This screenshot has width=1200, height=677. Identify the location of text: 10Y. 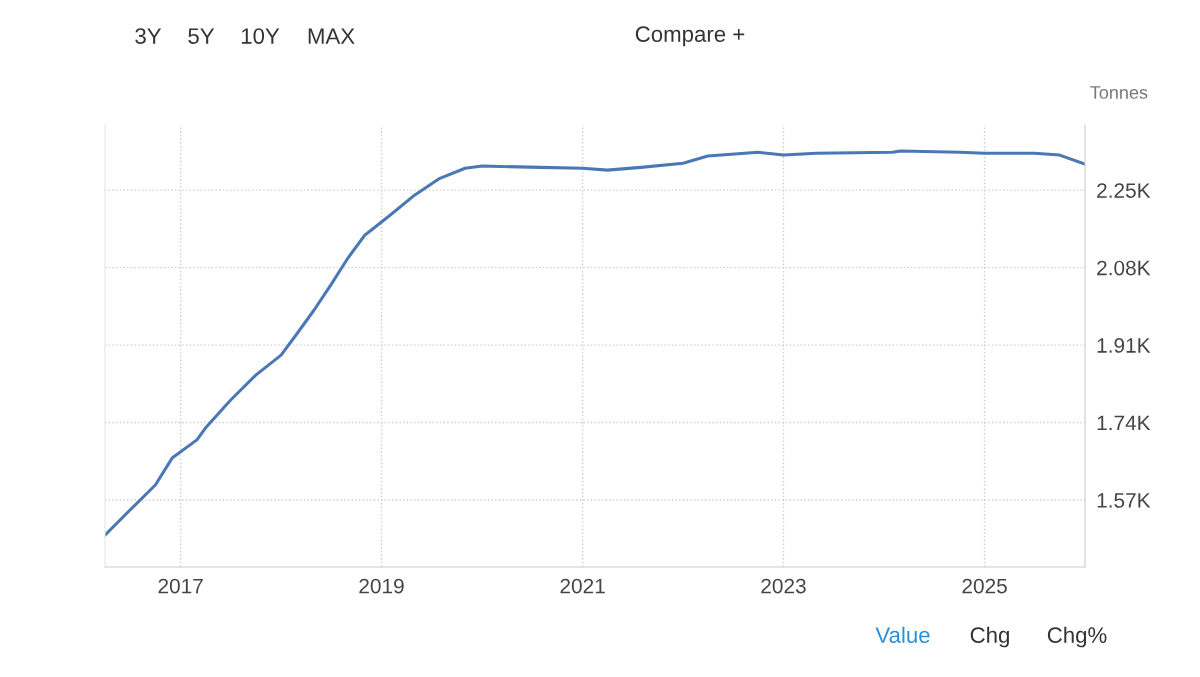
(260, 36).